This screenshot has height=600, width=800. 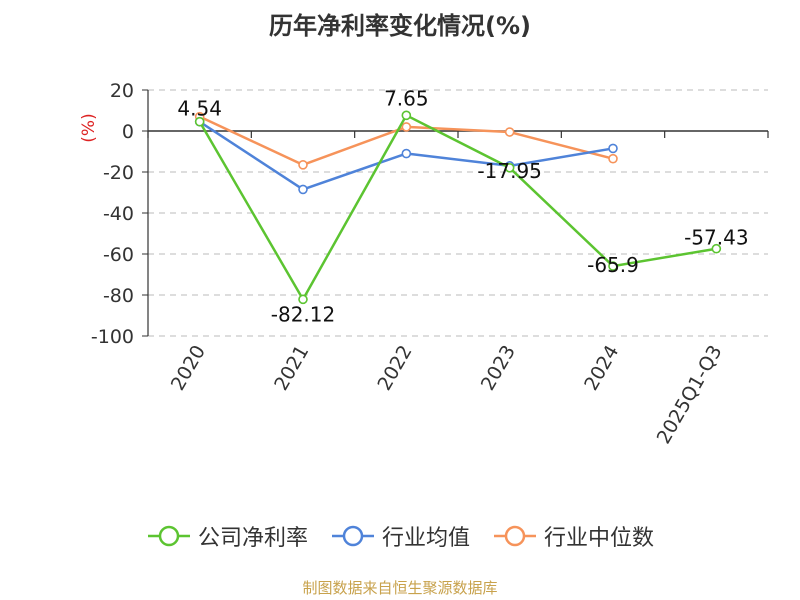 What do you see at coordinates (406, 98) in the screenshot?
I see `data-label: 7.65` at bounding box center [406, 98].